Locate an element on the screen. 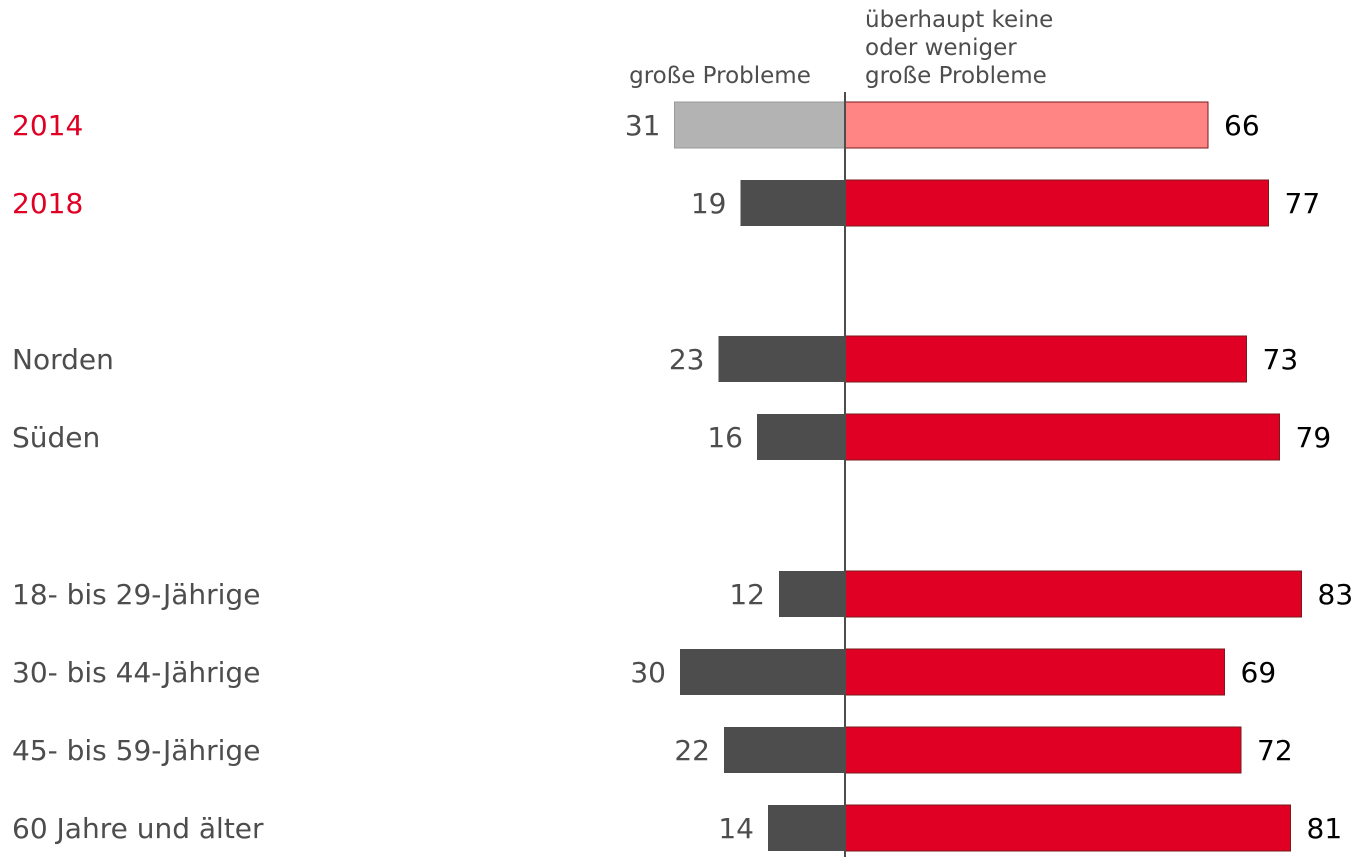 This screenshot has width=1359, height=857. bar-left-60-jahre-und-lter is located at coordinates (806, 828).